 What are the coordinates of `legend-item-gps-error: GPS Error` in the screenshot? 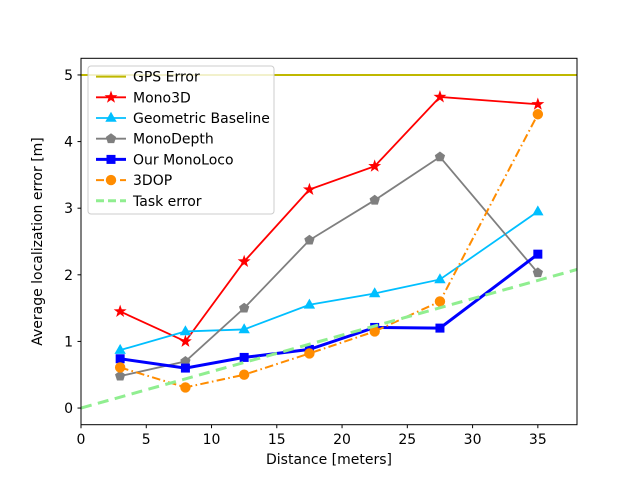 It's located at (148, 78).